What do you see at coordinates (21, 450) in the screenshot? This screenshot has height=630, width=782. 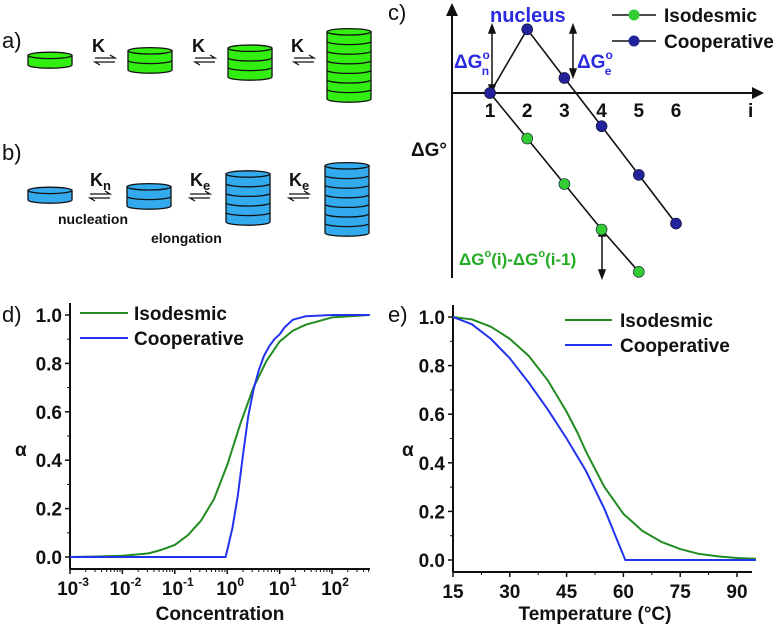 I see `y-axis-label: α` at bounding box center [21, 450].